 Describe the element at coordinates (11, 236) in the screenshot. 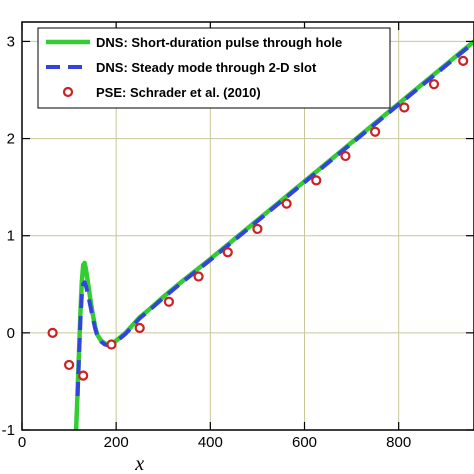

I see `y-tick-label: 1` at that location.